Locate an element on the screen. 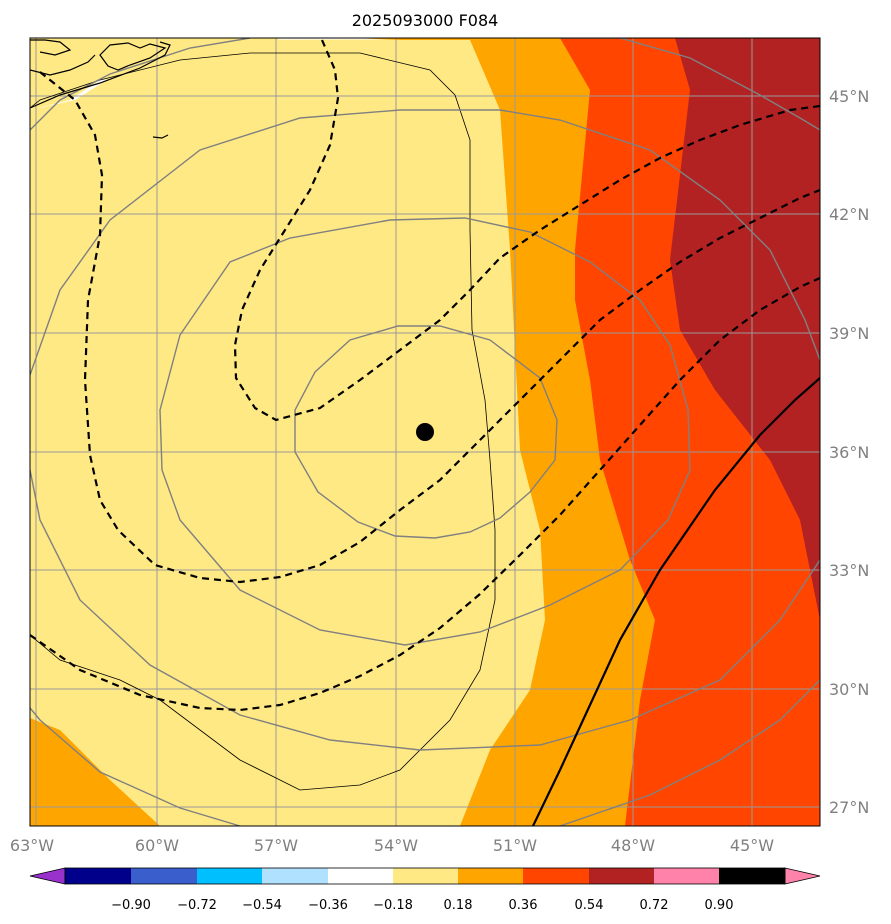 This screenshot has width=891, height=924. coastline is located at coordinates (100, 89).